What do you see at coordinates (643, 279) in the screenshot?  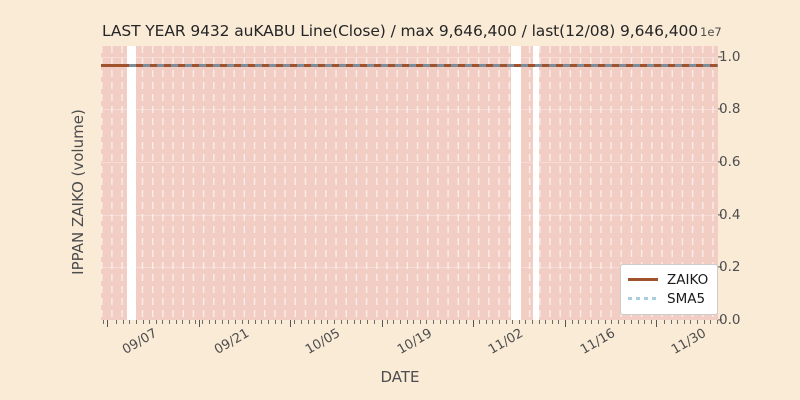 I see `legend-swatch-zaiko-icon` at bounding box center [643, 279].